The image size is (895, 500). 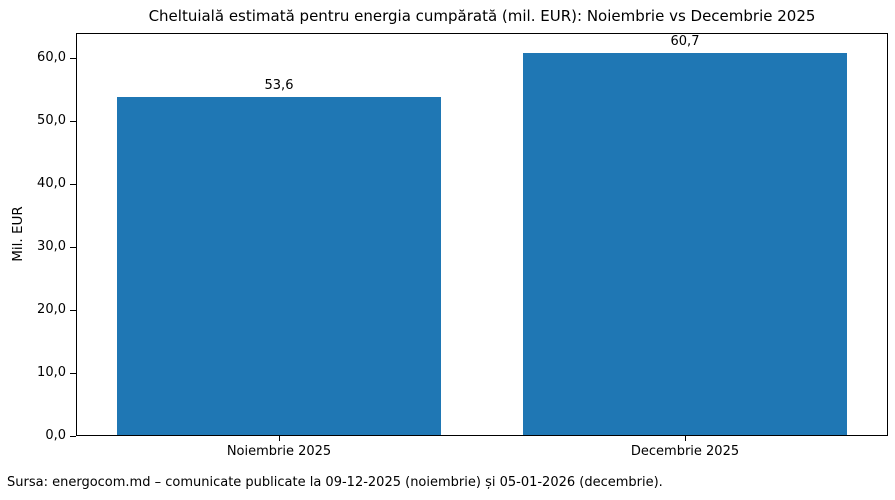 What do you see at coordinates (51, 121) in the screenshot?
I see `y-tick-label: 50,0` at bounding box center [51, 121].